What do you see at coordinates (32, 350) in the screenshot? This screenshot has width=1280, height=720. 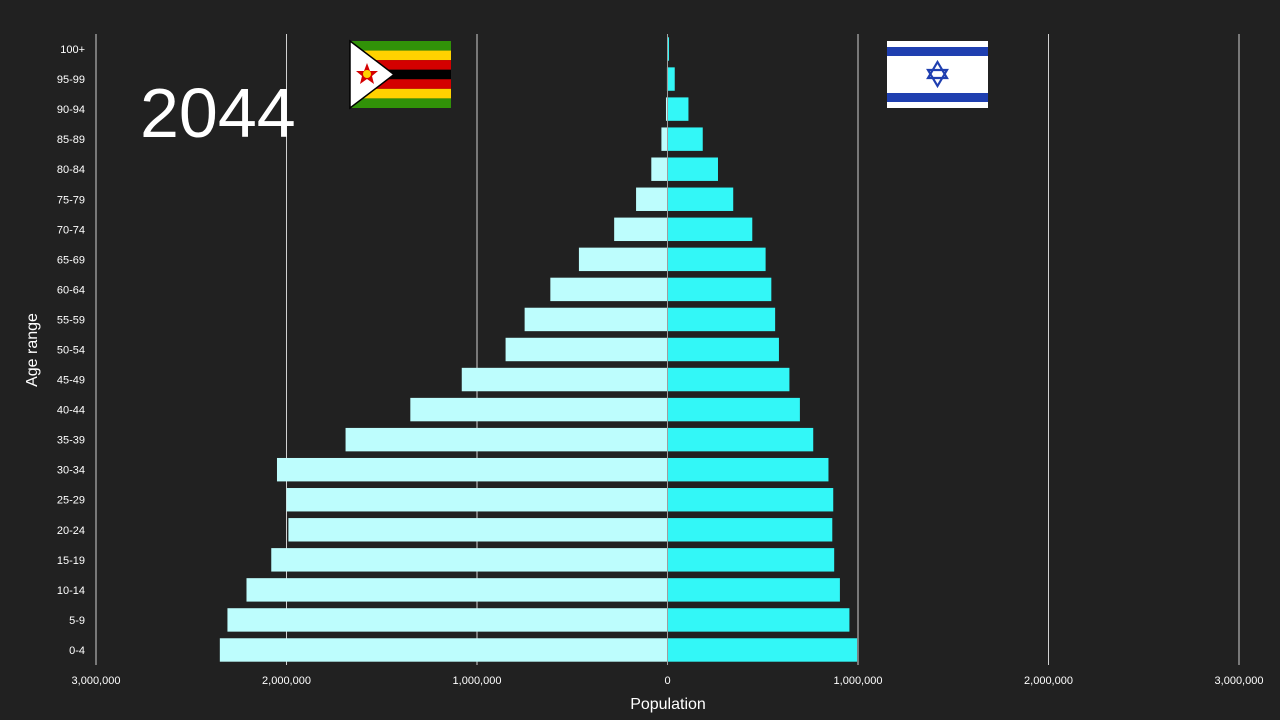 I see `y-axis-title: Age range` at bounding box center [32, 350].